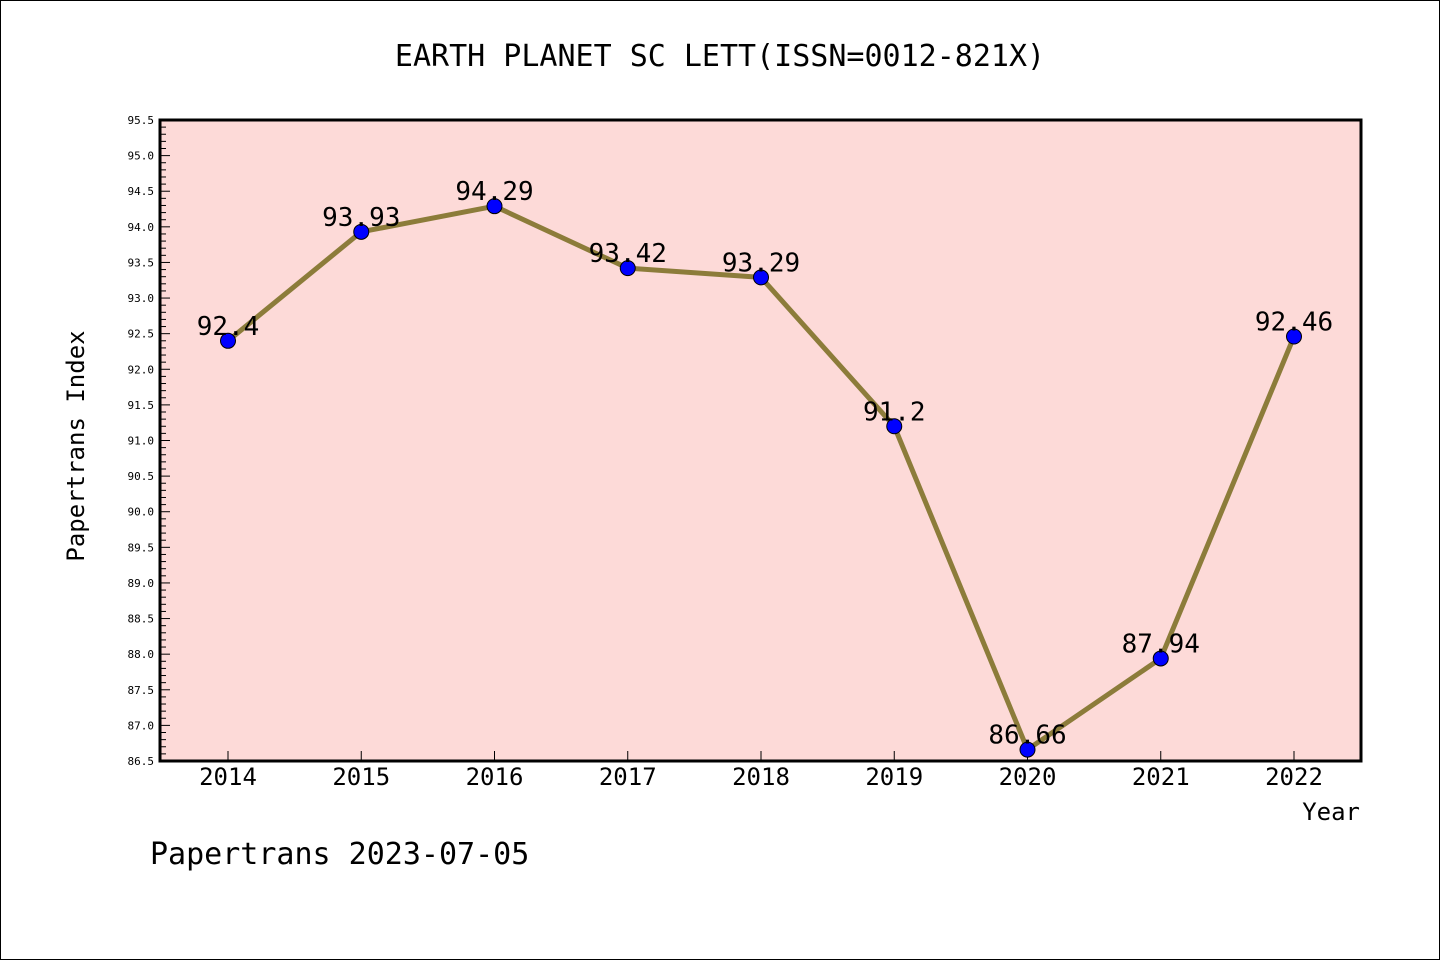 The image size is (1440, 960). What do you see at coordinates (141, 262) in the screenshot?
I see `y-tick-label: 93.5` at bounding box center [141, 262].